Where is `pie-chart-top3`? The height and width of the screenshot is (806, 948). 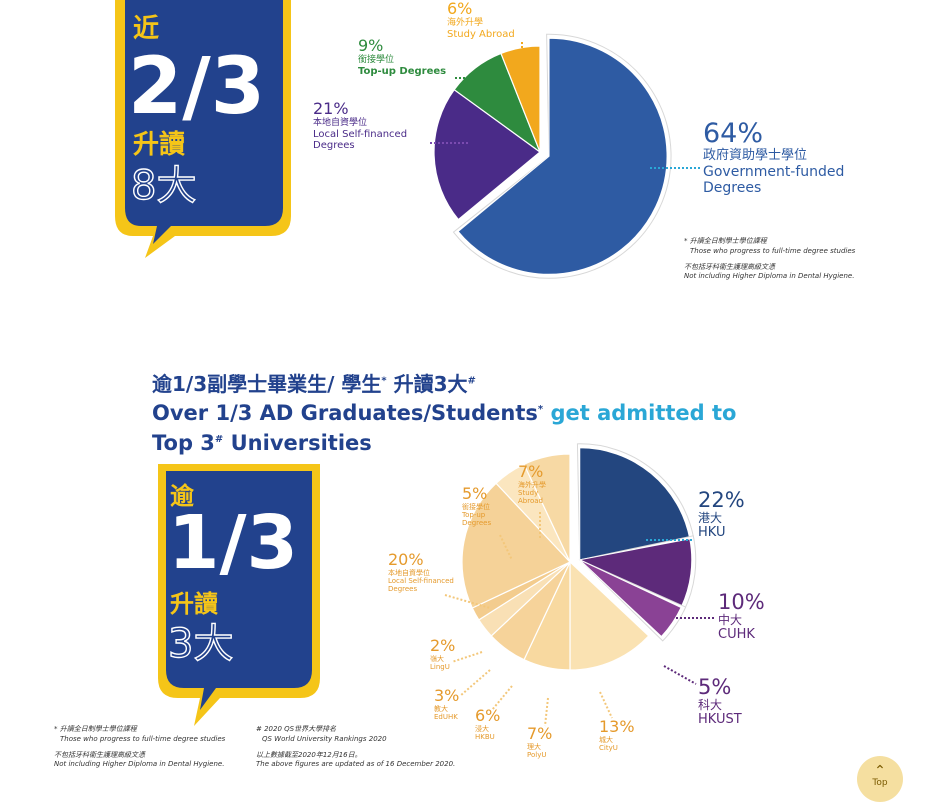
pie-chart-top3 is located at coordinates (579, 585).